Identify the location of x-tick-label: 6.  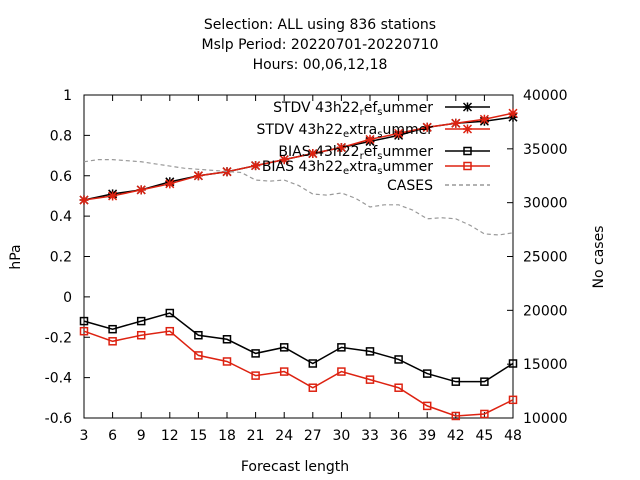
(112, 436).